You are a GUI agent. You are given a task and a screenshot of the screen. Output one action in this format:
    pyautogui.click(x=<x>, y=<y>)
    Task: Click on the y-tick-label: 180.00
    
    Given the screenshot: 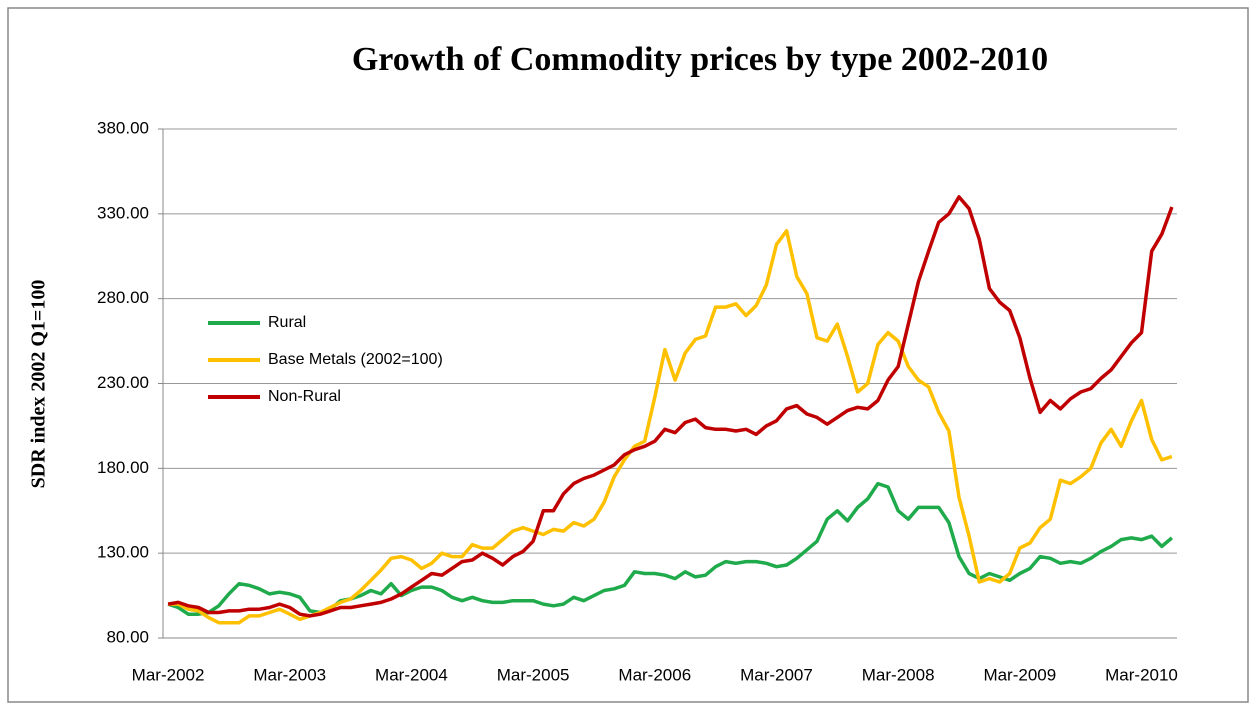 What is the action you would take?
    pyautogui.click(x=123, y=467)
    